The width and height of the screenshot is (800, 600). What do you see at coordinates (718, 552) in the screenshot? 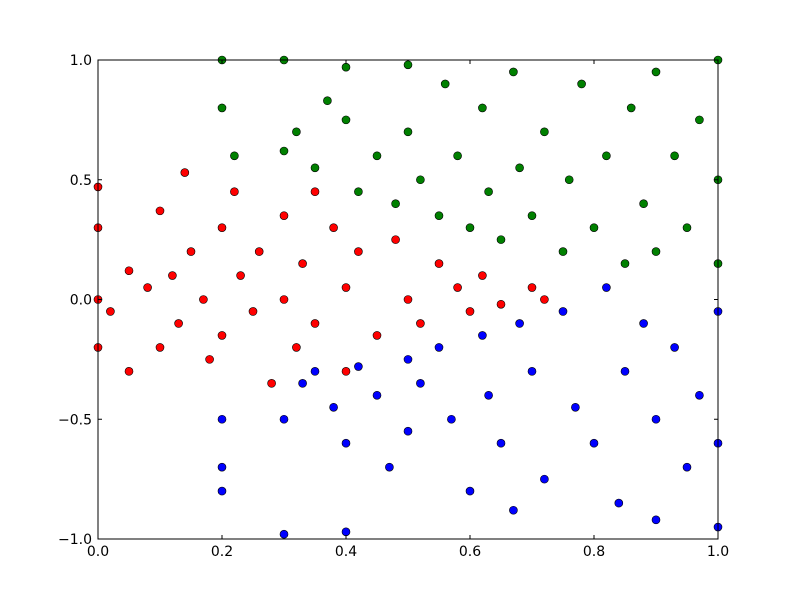
I see `x-tick-label: 1.0` at bounding box center [718, 552].